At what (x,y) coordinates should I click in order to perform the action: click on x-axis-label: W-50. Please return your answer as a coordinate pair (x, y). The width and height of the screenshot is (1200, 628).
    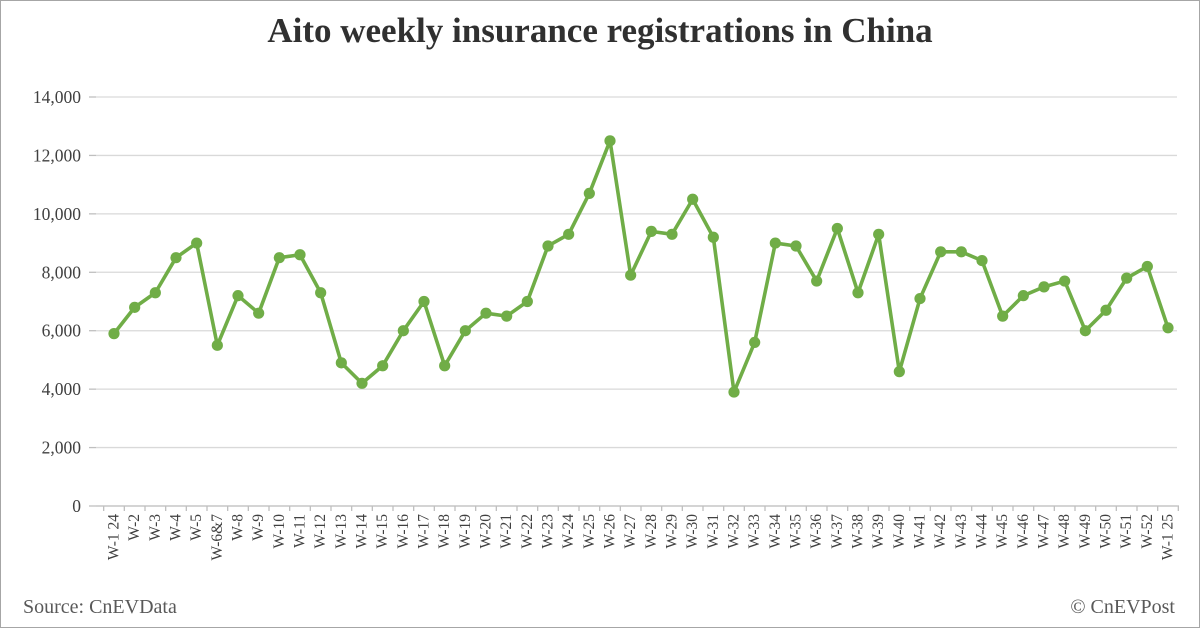
    Looking at the image, I should click on (1106, 531).